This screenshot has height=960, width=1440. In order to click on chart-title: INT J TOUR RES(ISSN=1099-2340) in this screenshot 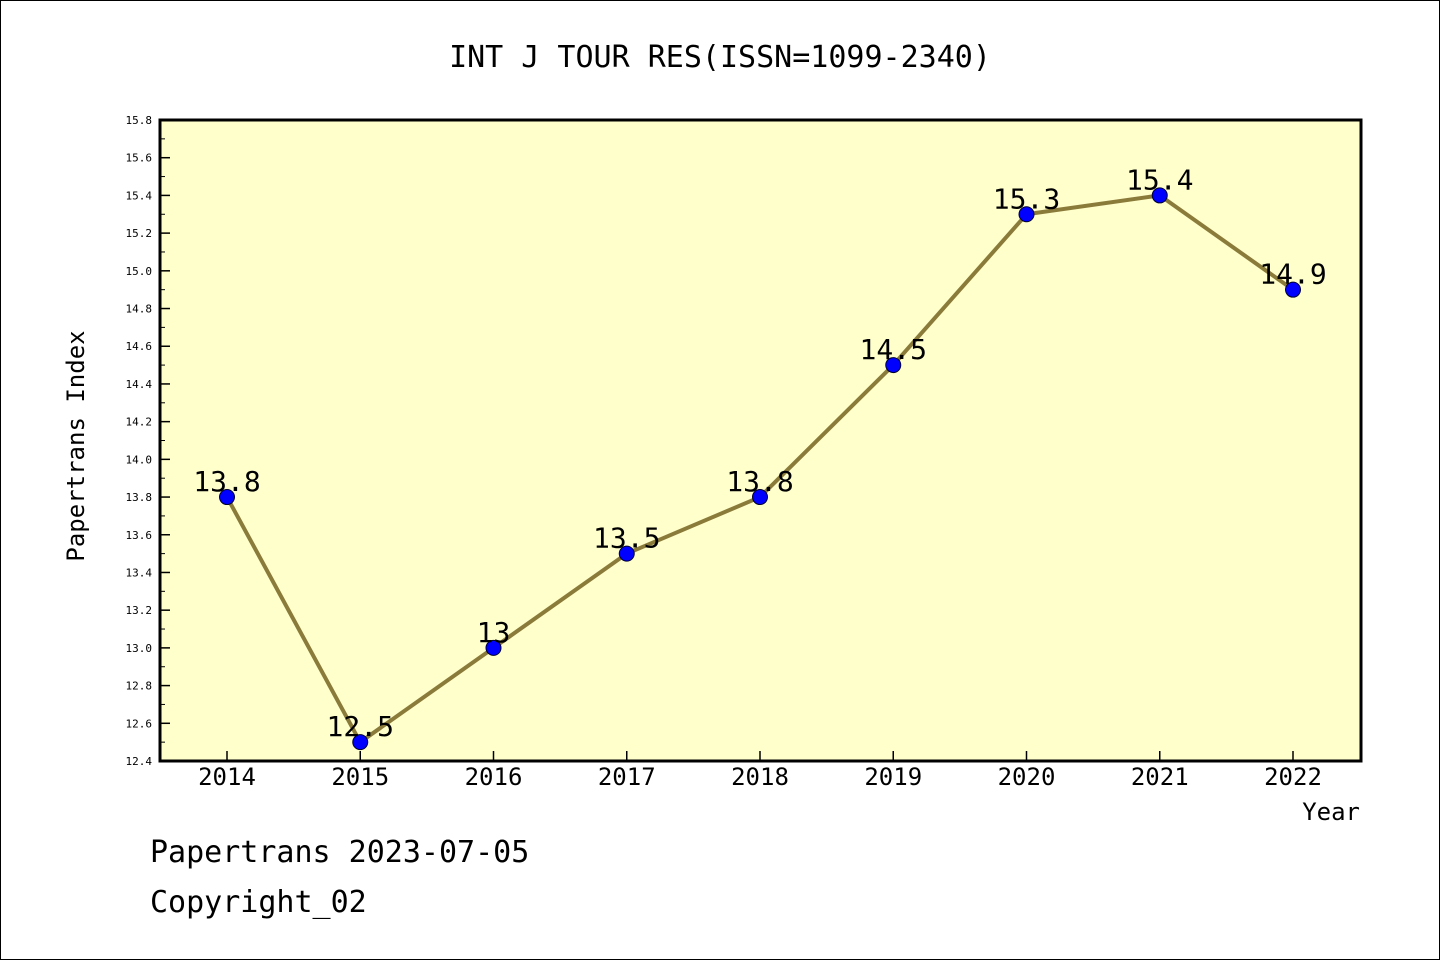, I will do `click(720, 57)`.